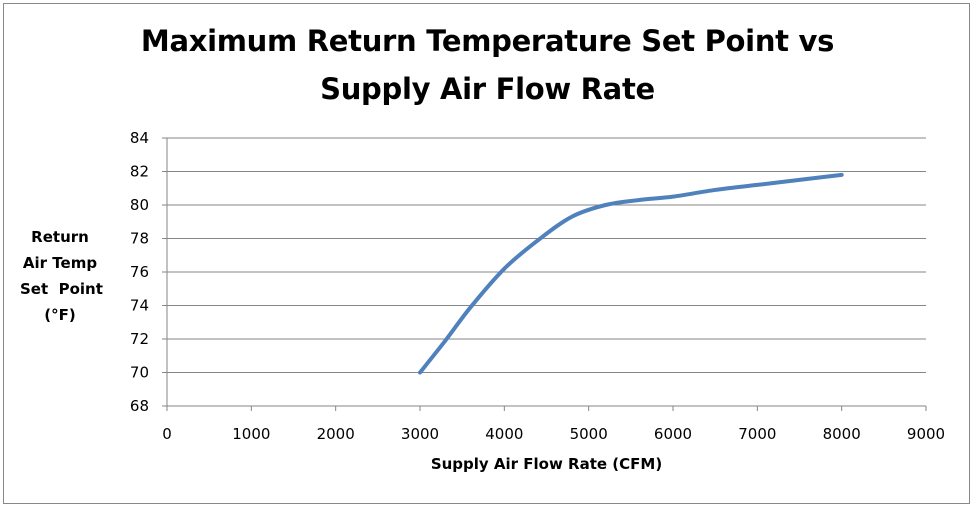 The image size is (975, 509). What do you see at coordinates (139, 339) in the screenshot?
I see `y-tick-label-72: 72` at bounding box center [139, 339].